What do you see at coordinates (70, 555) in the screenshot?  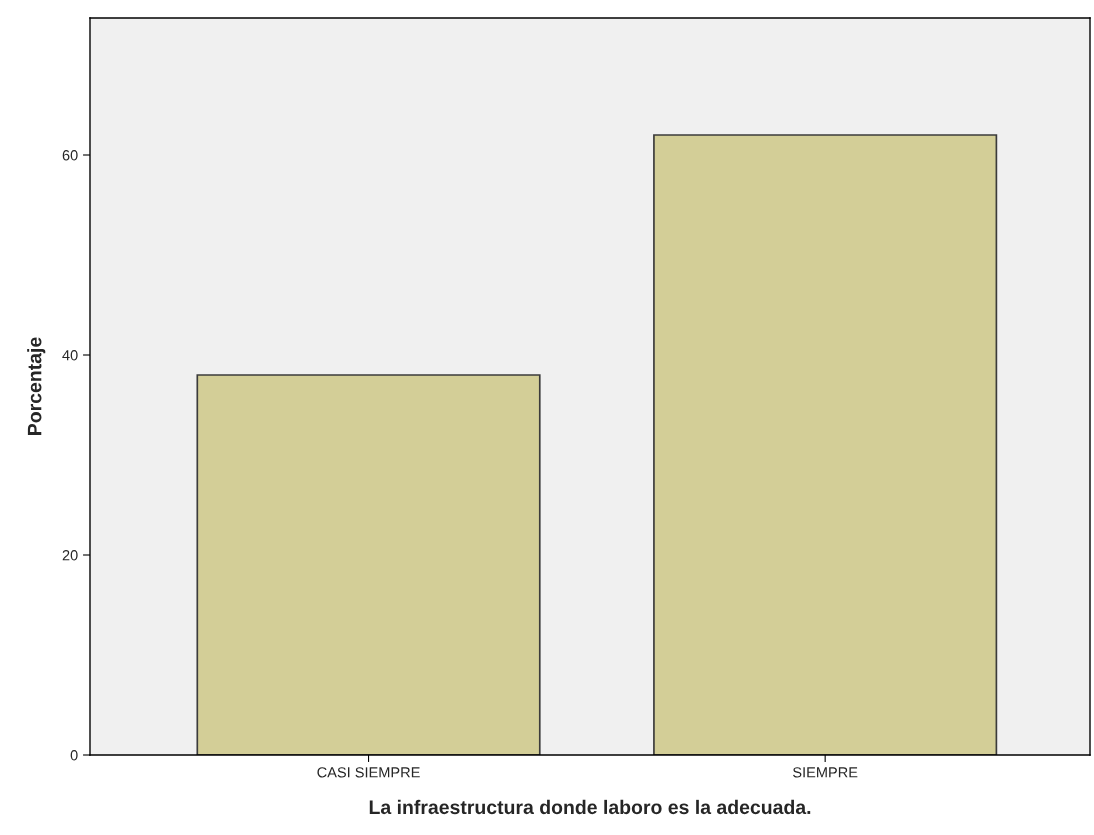 I see `y-tick-label: 20` at bounding box center [70, 555].